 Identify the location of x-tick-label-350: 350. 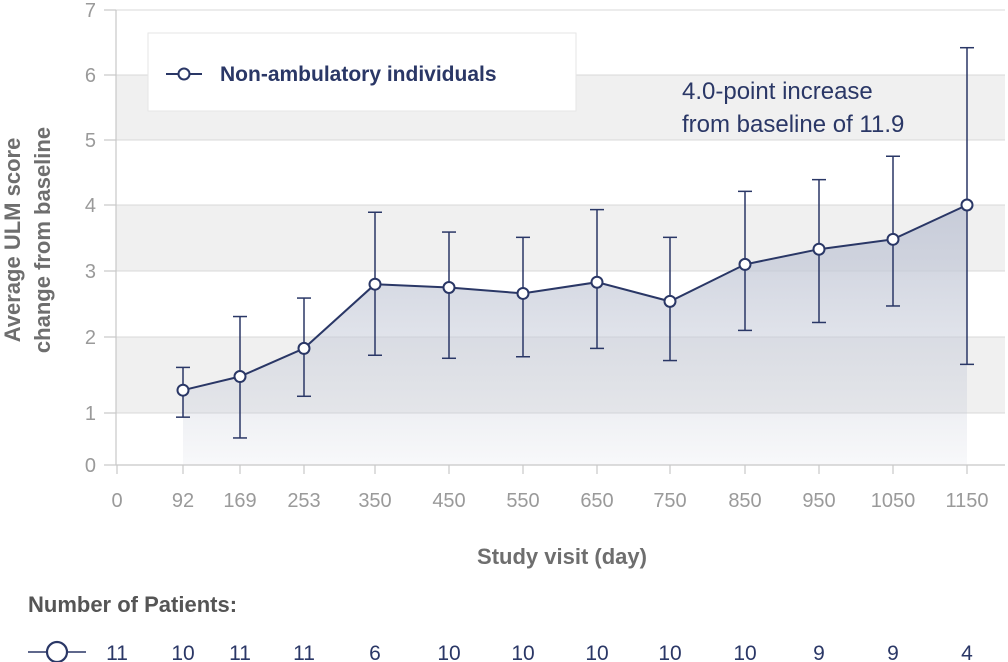
(374, 501).